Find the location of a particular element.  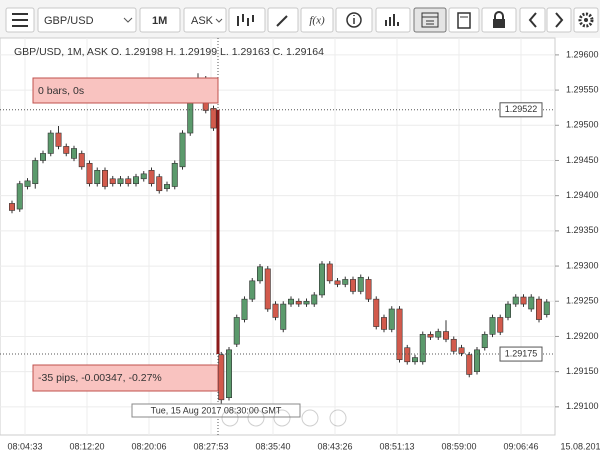

calendar-button is located at coordinates (430, 20).